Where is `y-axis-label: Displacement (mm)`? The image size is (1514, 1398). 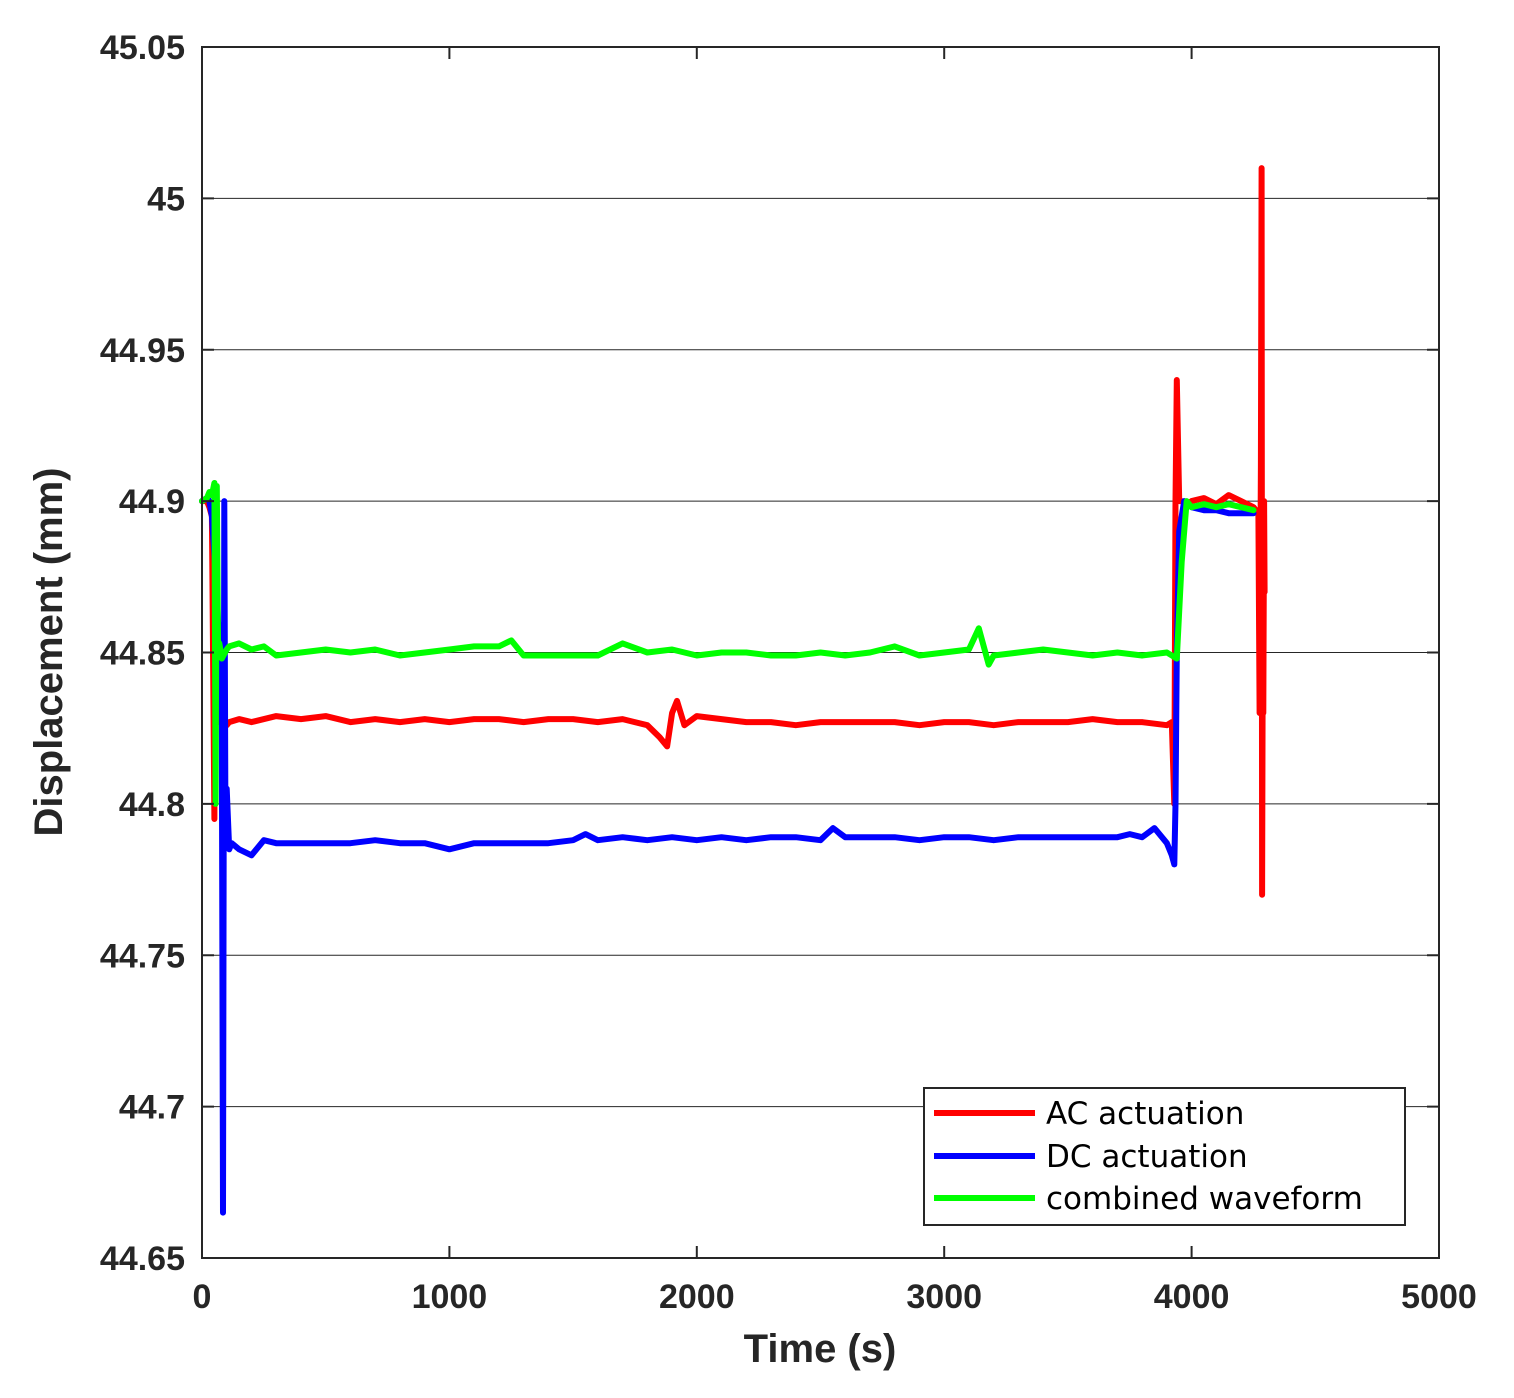 y-axis-label: Displacement (mm) is located at coordinates (49, 652).